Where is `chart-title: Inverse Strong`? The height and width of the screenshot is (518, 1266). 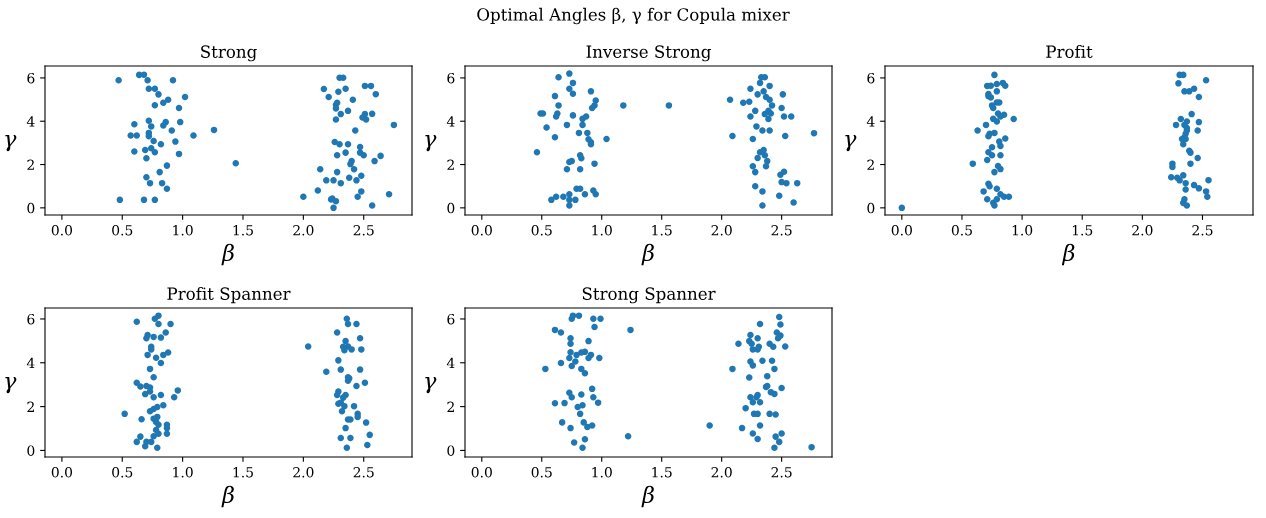
chart-title: Inverse Strong is located at coordinates (648, 53).